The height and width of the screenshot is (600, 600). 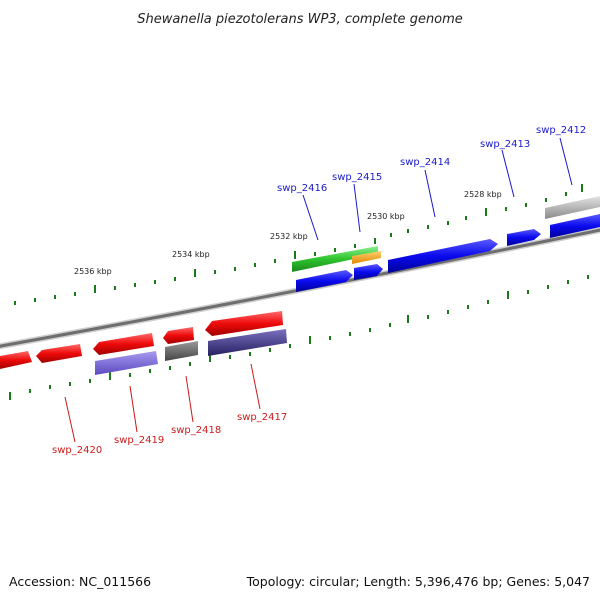 I want to click on gene-label-swp-2412: swp_2412, so click(x=561, y=130).